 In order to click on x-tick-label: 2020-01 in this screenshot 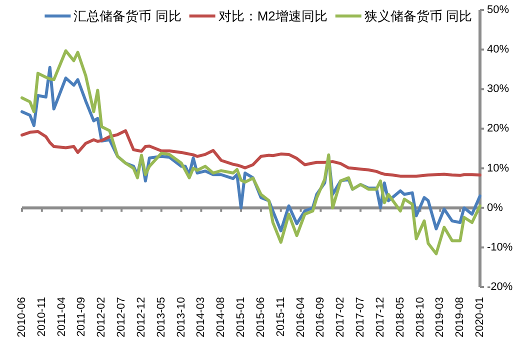, I will do `click(480, 317)`.